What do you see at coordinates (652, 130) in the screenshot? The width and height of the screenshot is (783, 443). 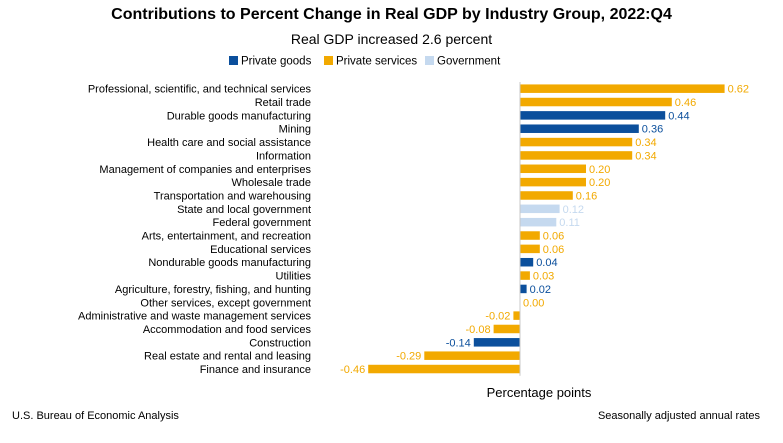 I see `value-label: 0.36` at bounding box center [652, 130].